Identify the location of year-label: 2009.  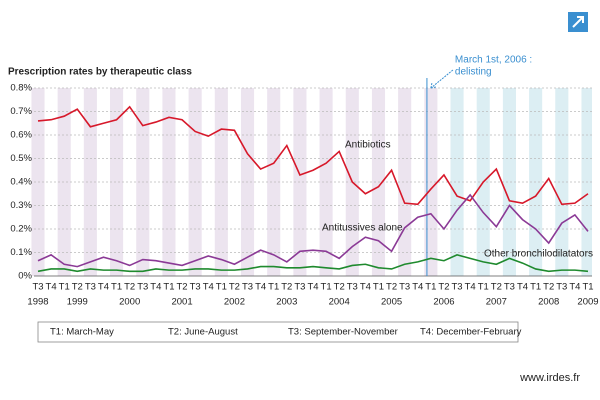
(587, 302).